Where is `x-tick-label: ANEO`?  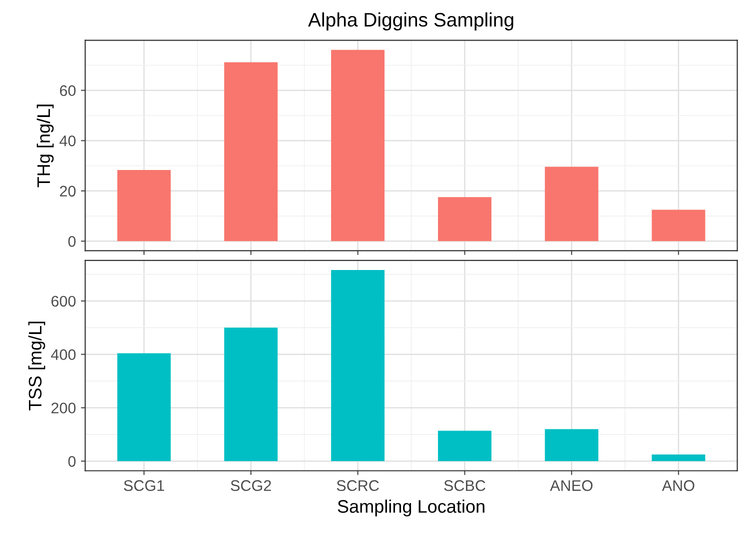 x-tick-label: ANEO is located at coordinates (571, 485).